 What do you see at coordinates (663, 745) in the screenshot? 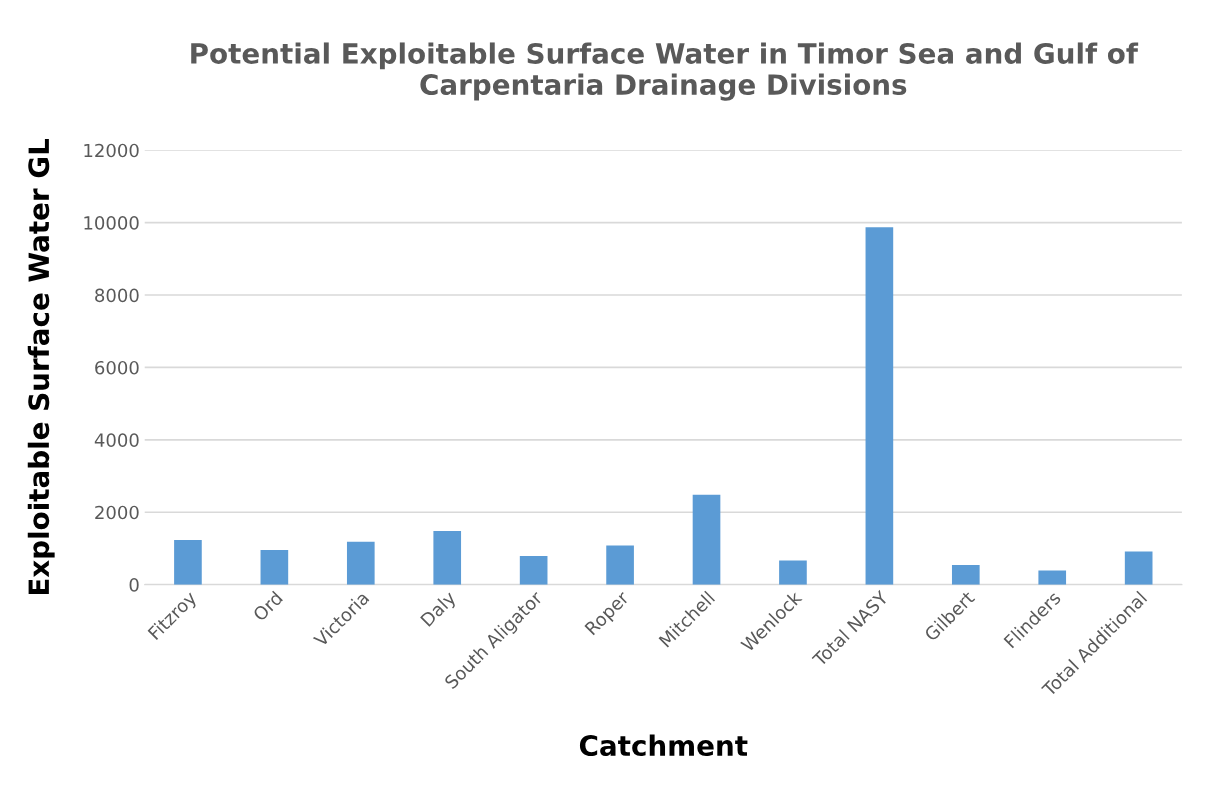
I see `x-axis-title: Catchment` at bounding box center [663, 745].